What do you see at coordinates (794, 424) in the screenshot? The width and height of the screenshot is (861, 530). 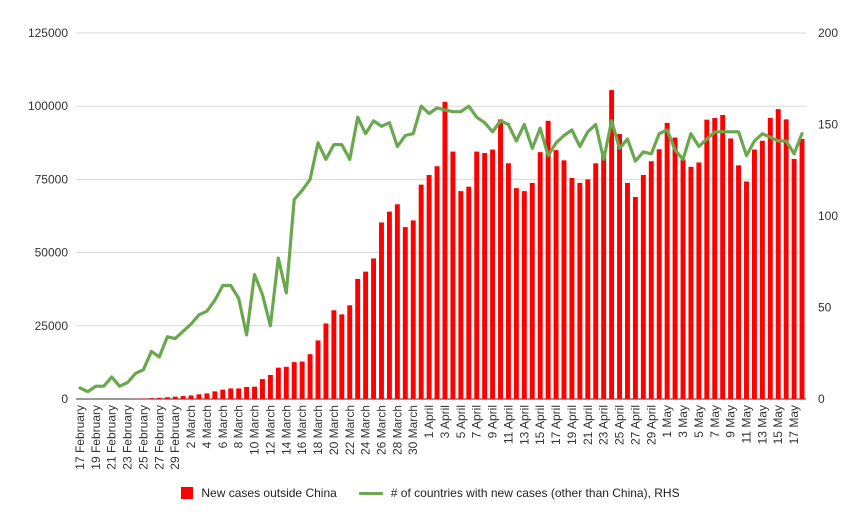 I see `x-tick-label: 17 May` at bounding box center [794, 424].